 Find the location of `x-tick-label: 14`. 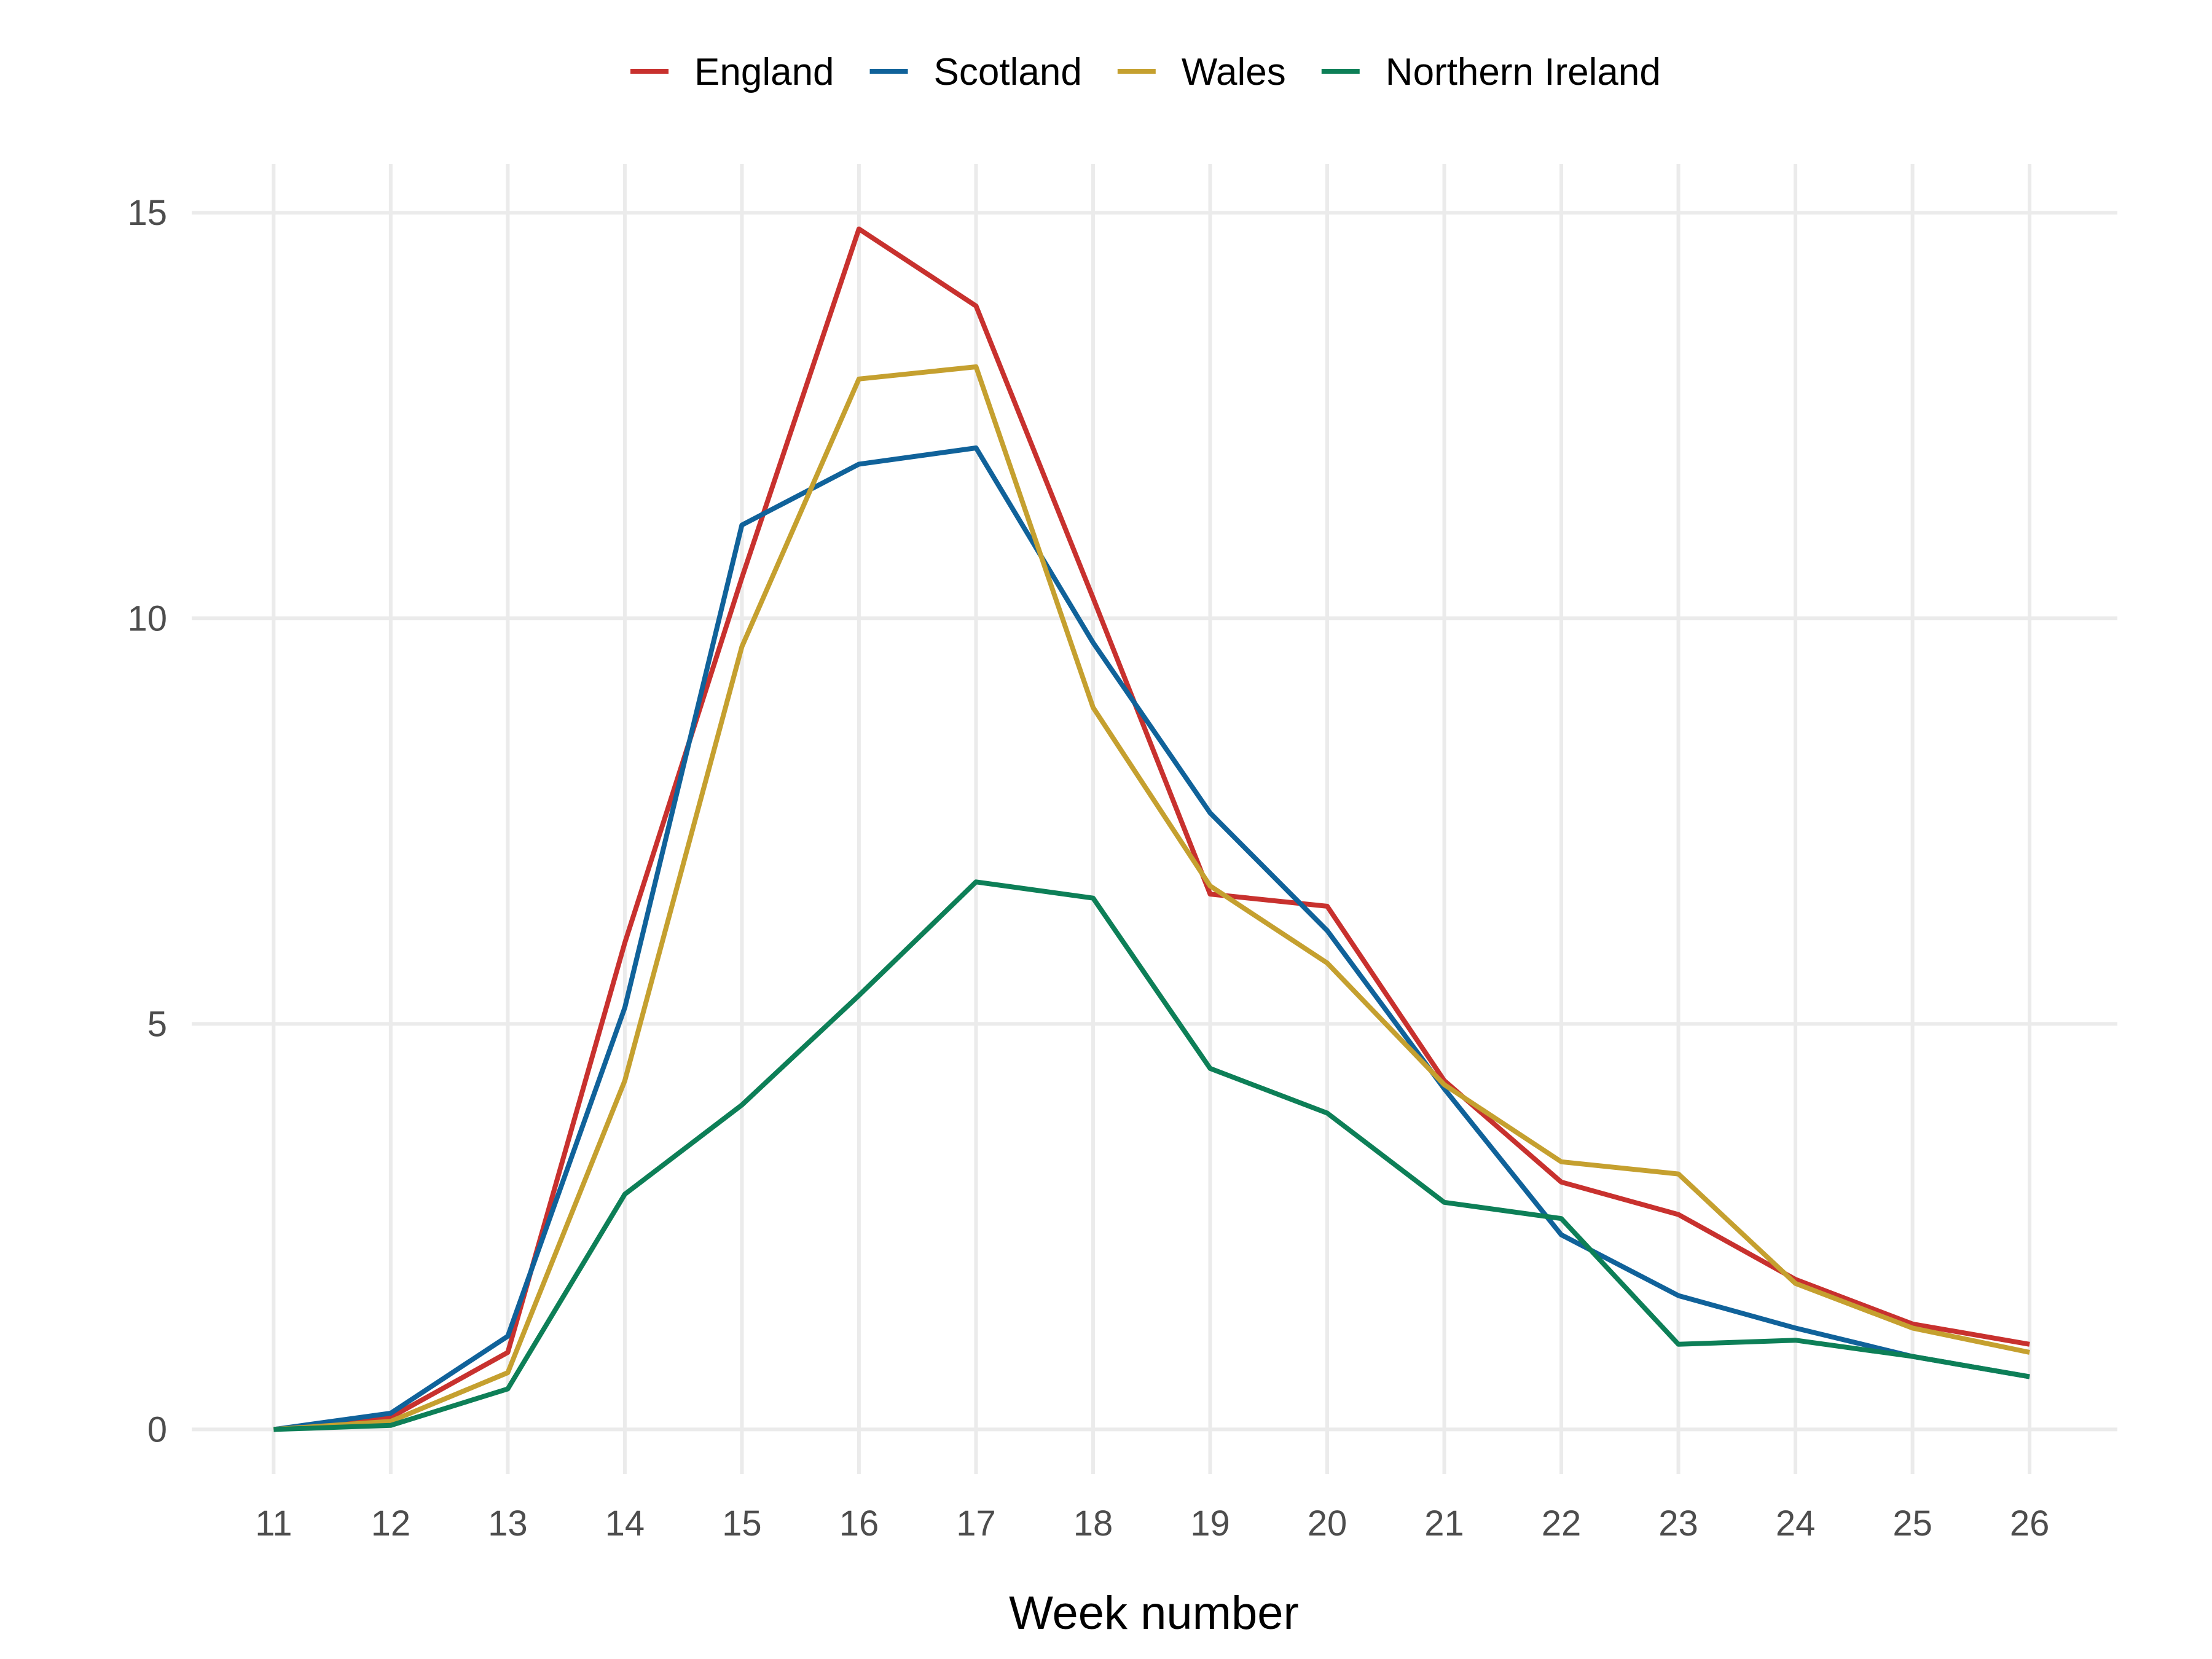

x-tick-label: 14 is located at coordinates (625, 1523).